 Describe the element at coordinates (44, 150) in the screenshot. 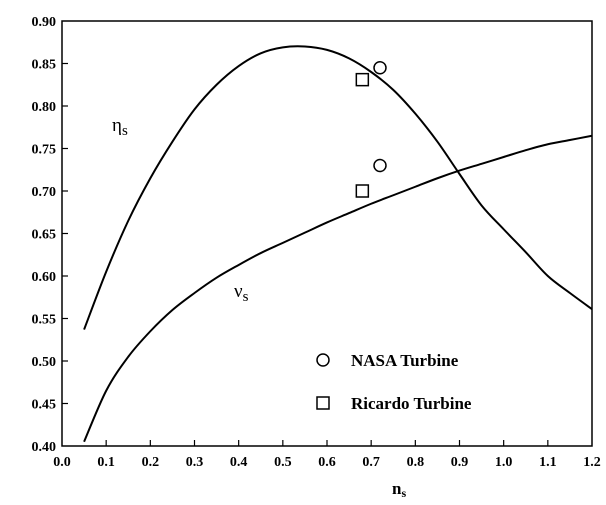

I see `y-tick-label: 0.75` at that location.